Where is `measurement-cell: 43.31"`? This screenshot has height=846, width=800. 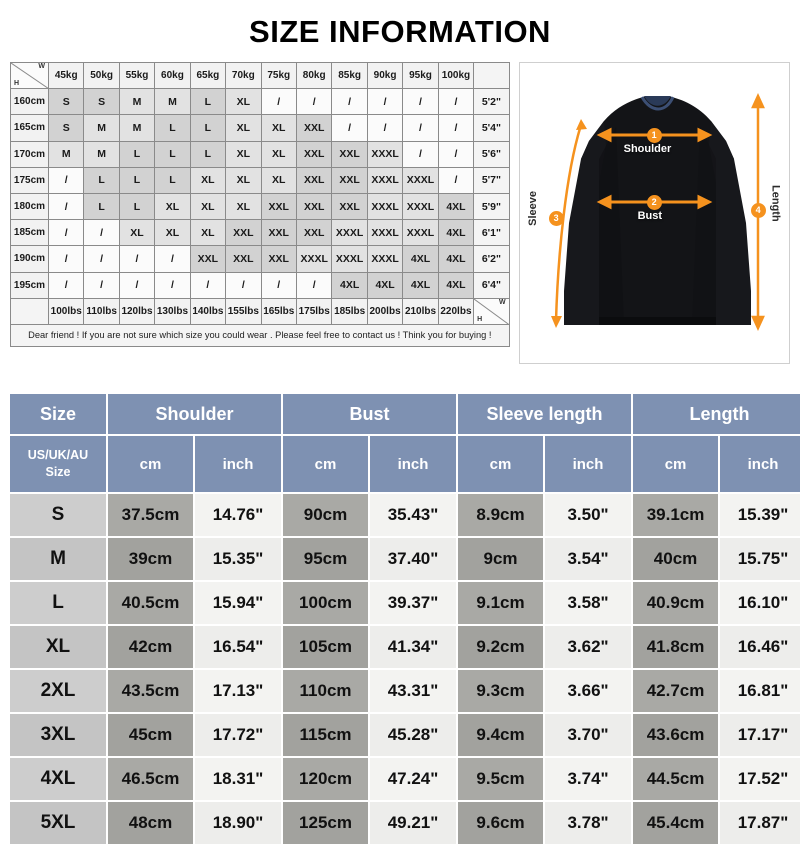
measurement-cell: 43.31" is located at coordinates (413, 691).